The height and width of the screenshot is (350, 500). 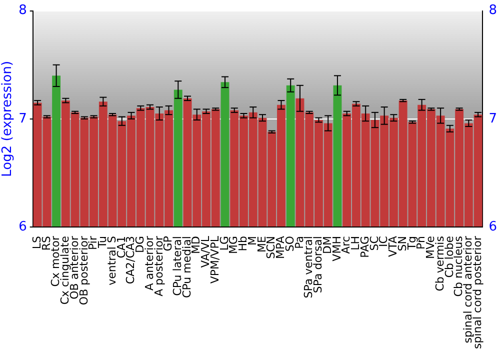 What do you see at coordinates (22, 118) in the screenshot?
I see `y-tick-label: 7` at bounding box center [22, 118].